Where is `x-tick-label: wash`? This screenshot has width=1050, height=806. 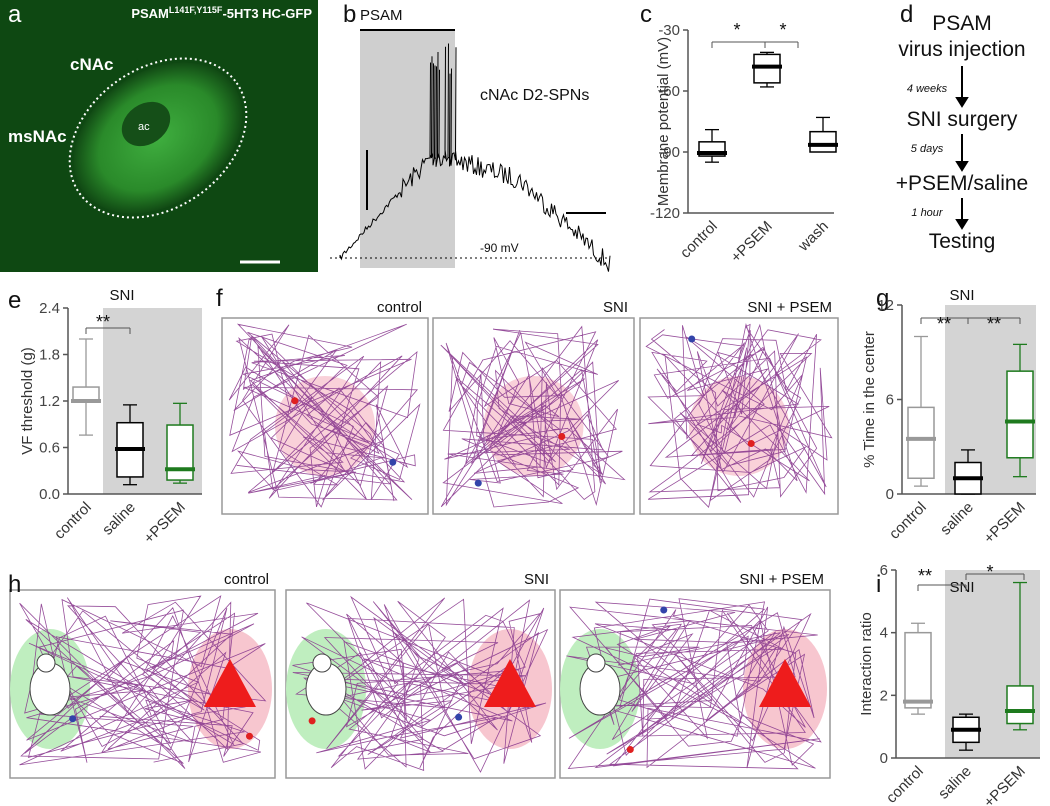
x-tick-label: wash is located at coordinates (812, 236).